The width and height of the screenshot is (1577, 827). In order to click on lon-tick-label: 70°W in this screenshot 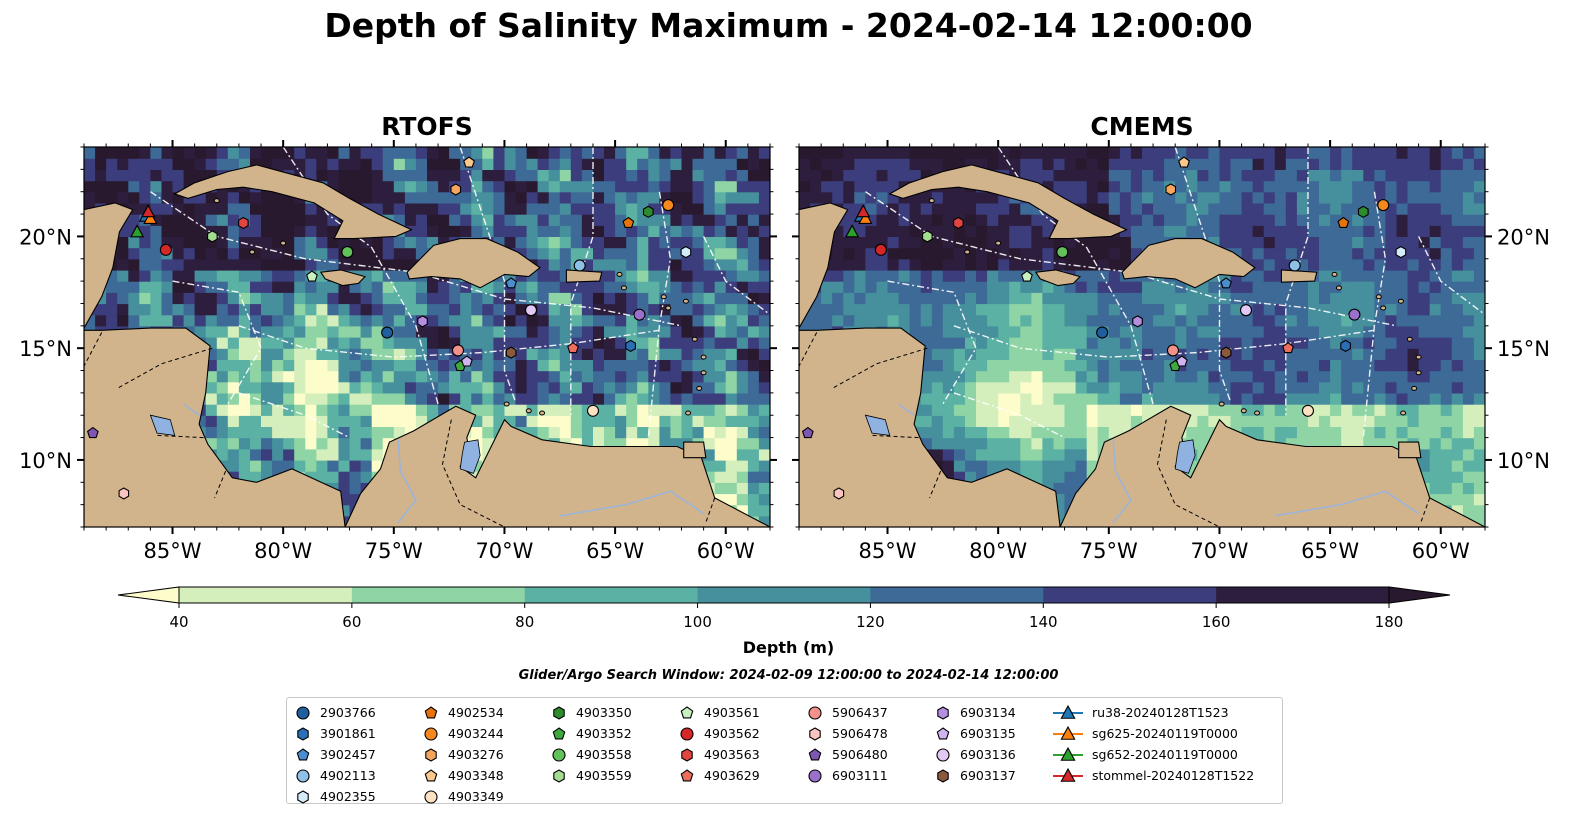, I will do `click(504, 551)`.